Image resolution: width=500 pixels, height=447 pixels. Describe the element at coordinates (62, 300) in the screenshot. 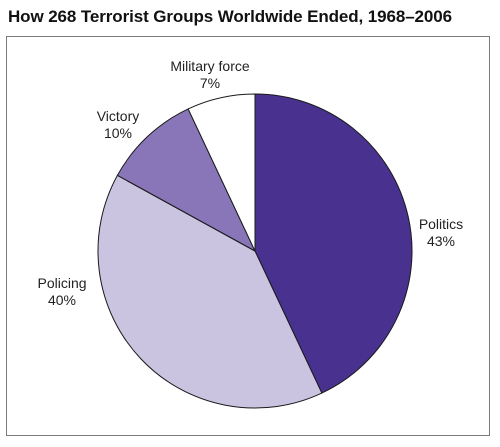

I see `slice-value-policing: 40%` at that location.